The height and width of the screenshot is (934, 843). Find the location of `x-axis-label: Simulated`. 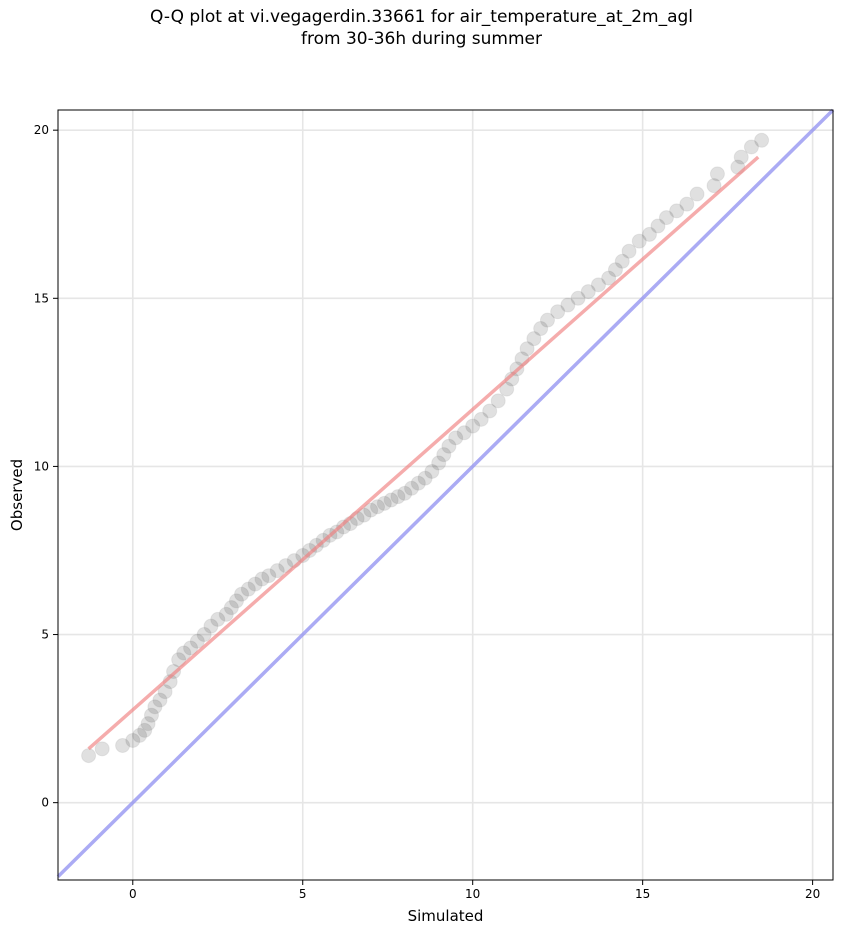

x-axis-label: Simulated is located at coordinates (446, 916).